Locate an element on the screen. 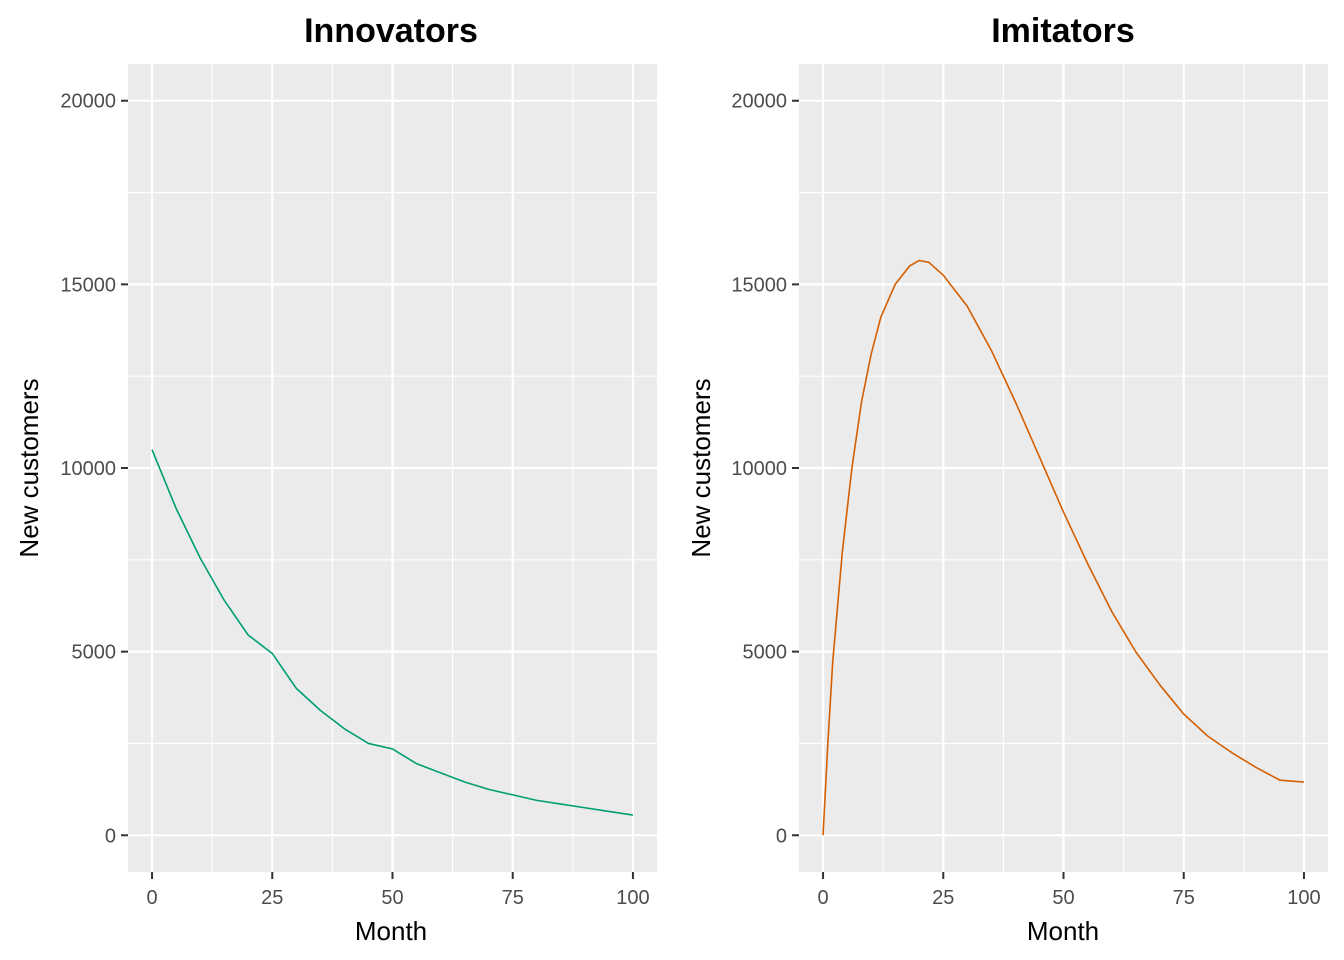 This screenshot has width=1344, height=960. imitators-x-tick-label: 50 is located at coordinates (1063, 898).